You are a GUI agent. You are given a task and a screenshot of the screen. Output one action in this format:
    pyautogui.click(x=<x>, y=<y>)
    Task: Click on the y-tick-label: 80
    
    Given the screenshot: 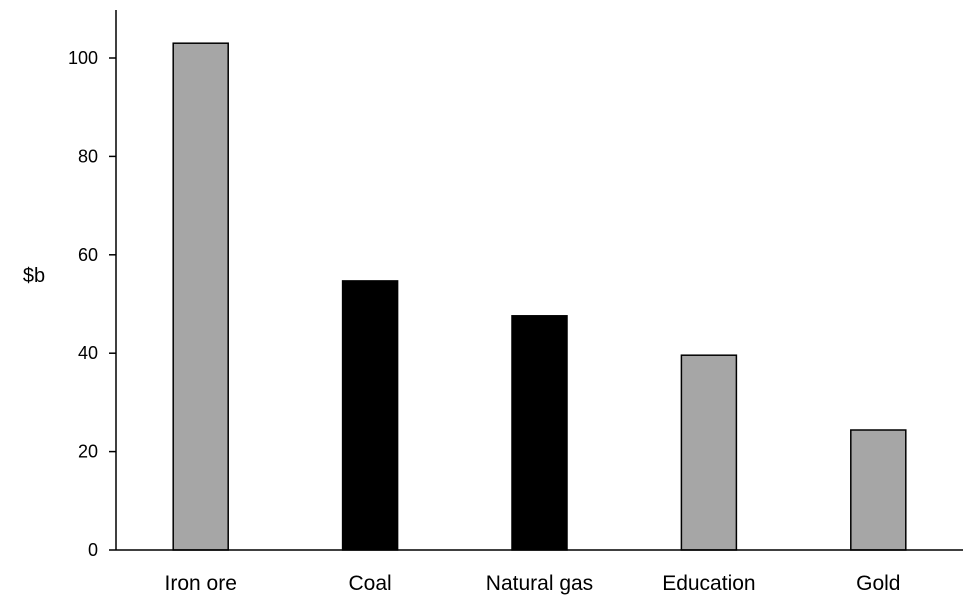 What is the action you would take?
    pyautogui.click(x=88, y=156)
    